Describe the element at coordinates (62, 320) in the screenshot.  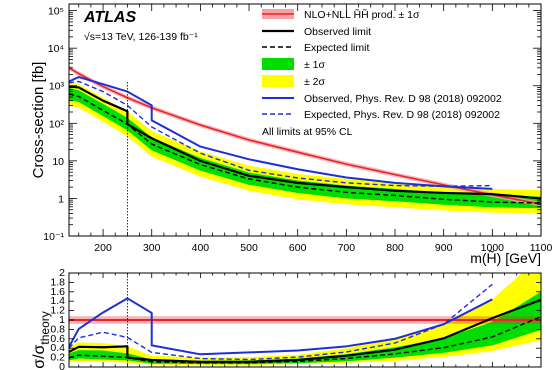
I see `ratio-y-tick-label: 1` at that location.